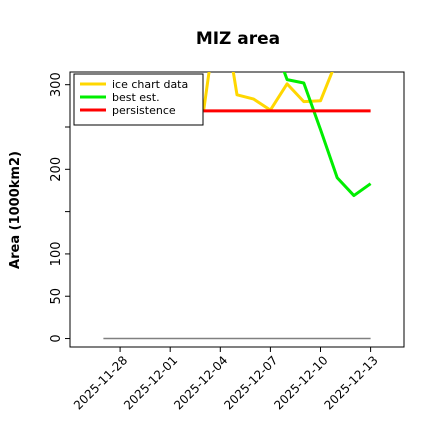 The height and width of the screenshot is (444, 440). What do you see at coordinates (56, 169) in the screenshot?
I see `y-tick-label: 200` at bounding box center [56, 169].